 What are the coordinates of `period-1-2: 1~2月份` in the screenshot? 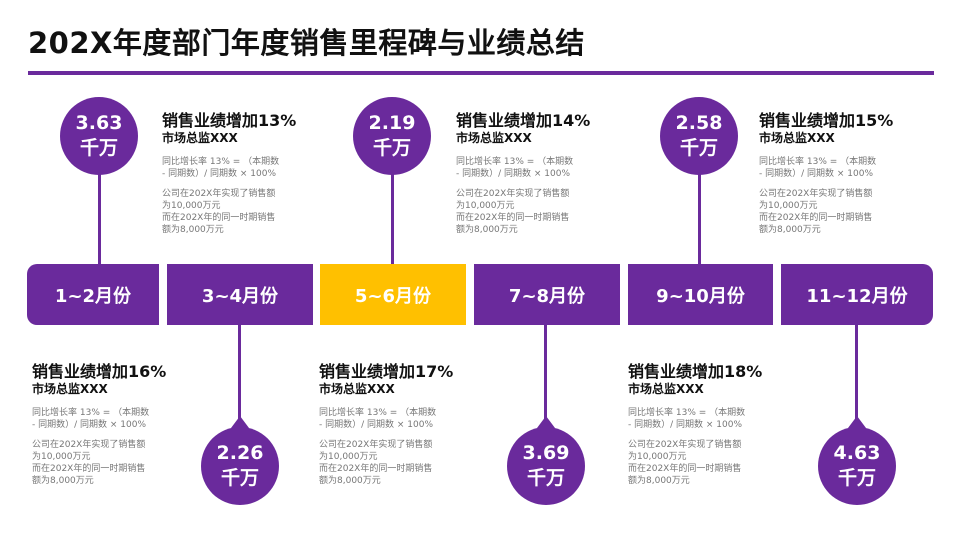 It's located at (93, 294).